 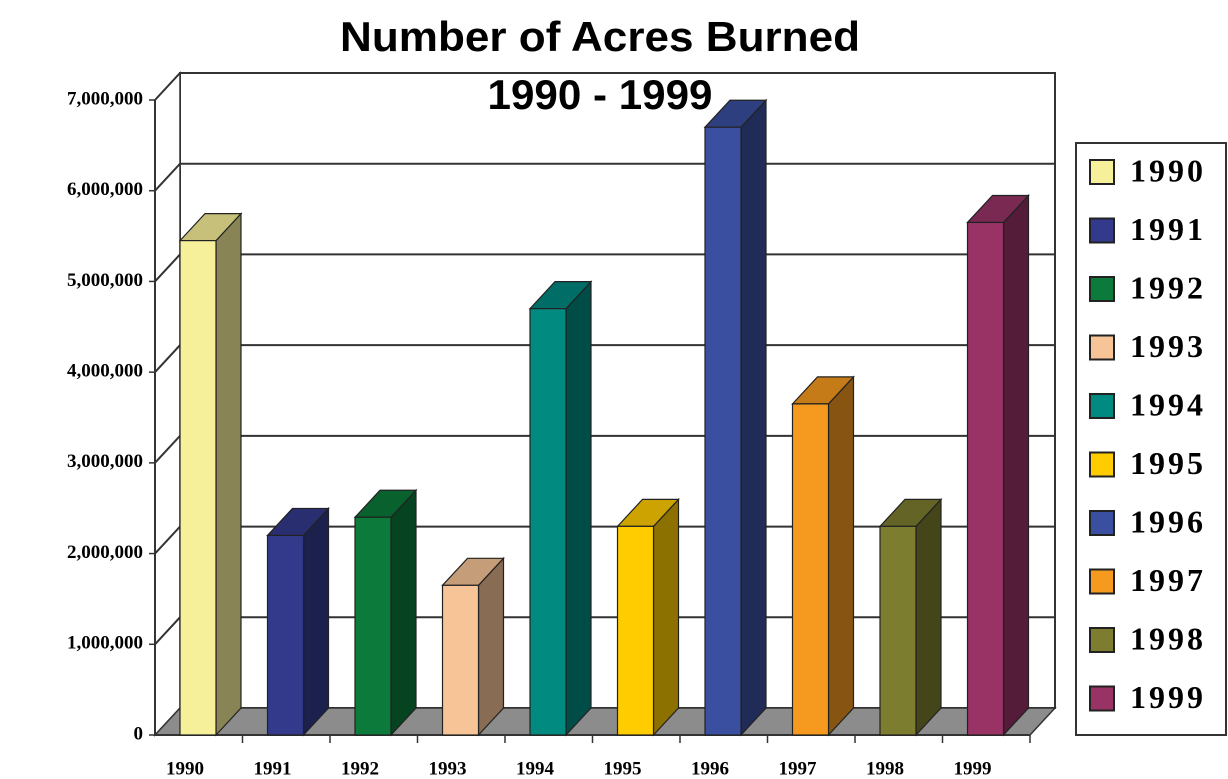 What do you see at coordinates (105, 643) in the screenshot?
I see `y-tick-label: 1,000,000` at bounding box center [105, 643].